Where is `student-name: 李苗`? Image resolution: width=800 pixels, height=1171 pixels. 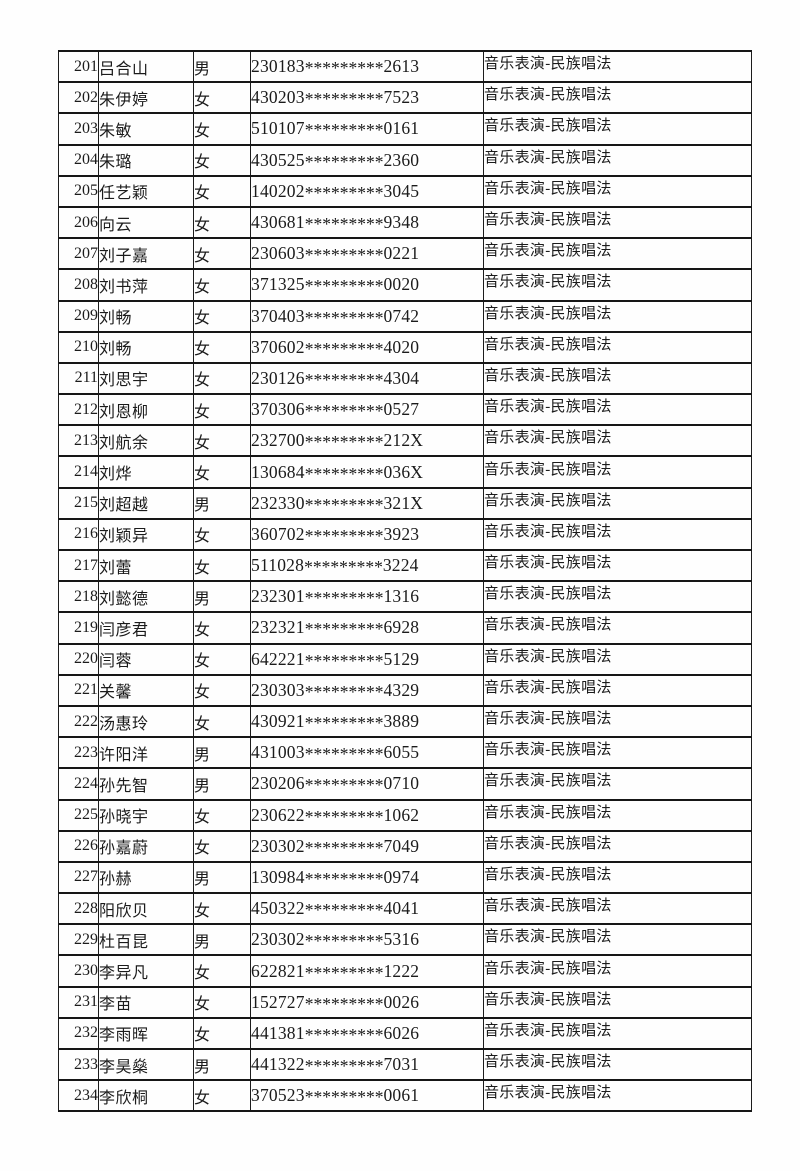 student-name: 李苗 is located at coordinates (146, 1002).